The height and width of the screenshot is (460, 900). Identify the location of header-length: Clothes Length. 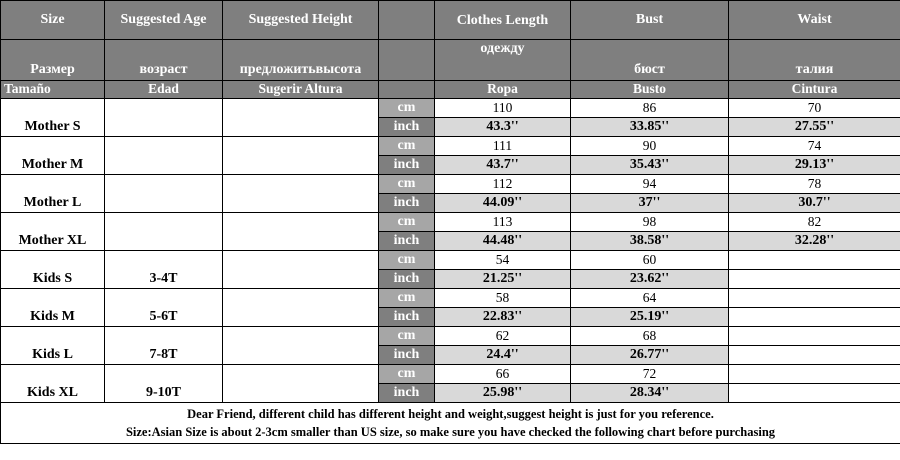
(502, 20).